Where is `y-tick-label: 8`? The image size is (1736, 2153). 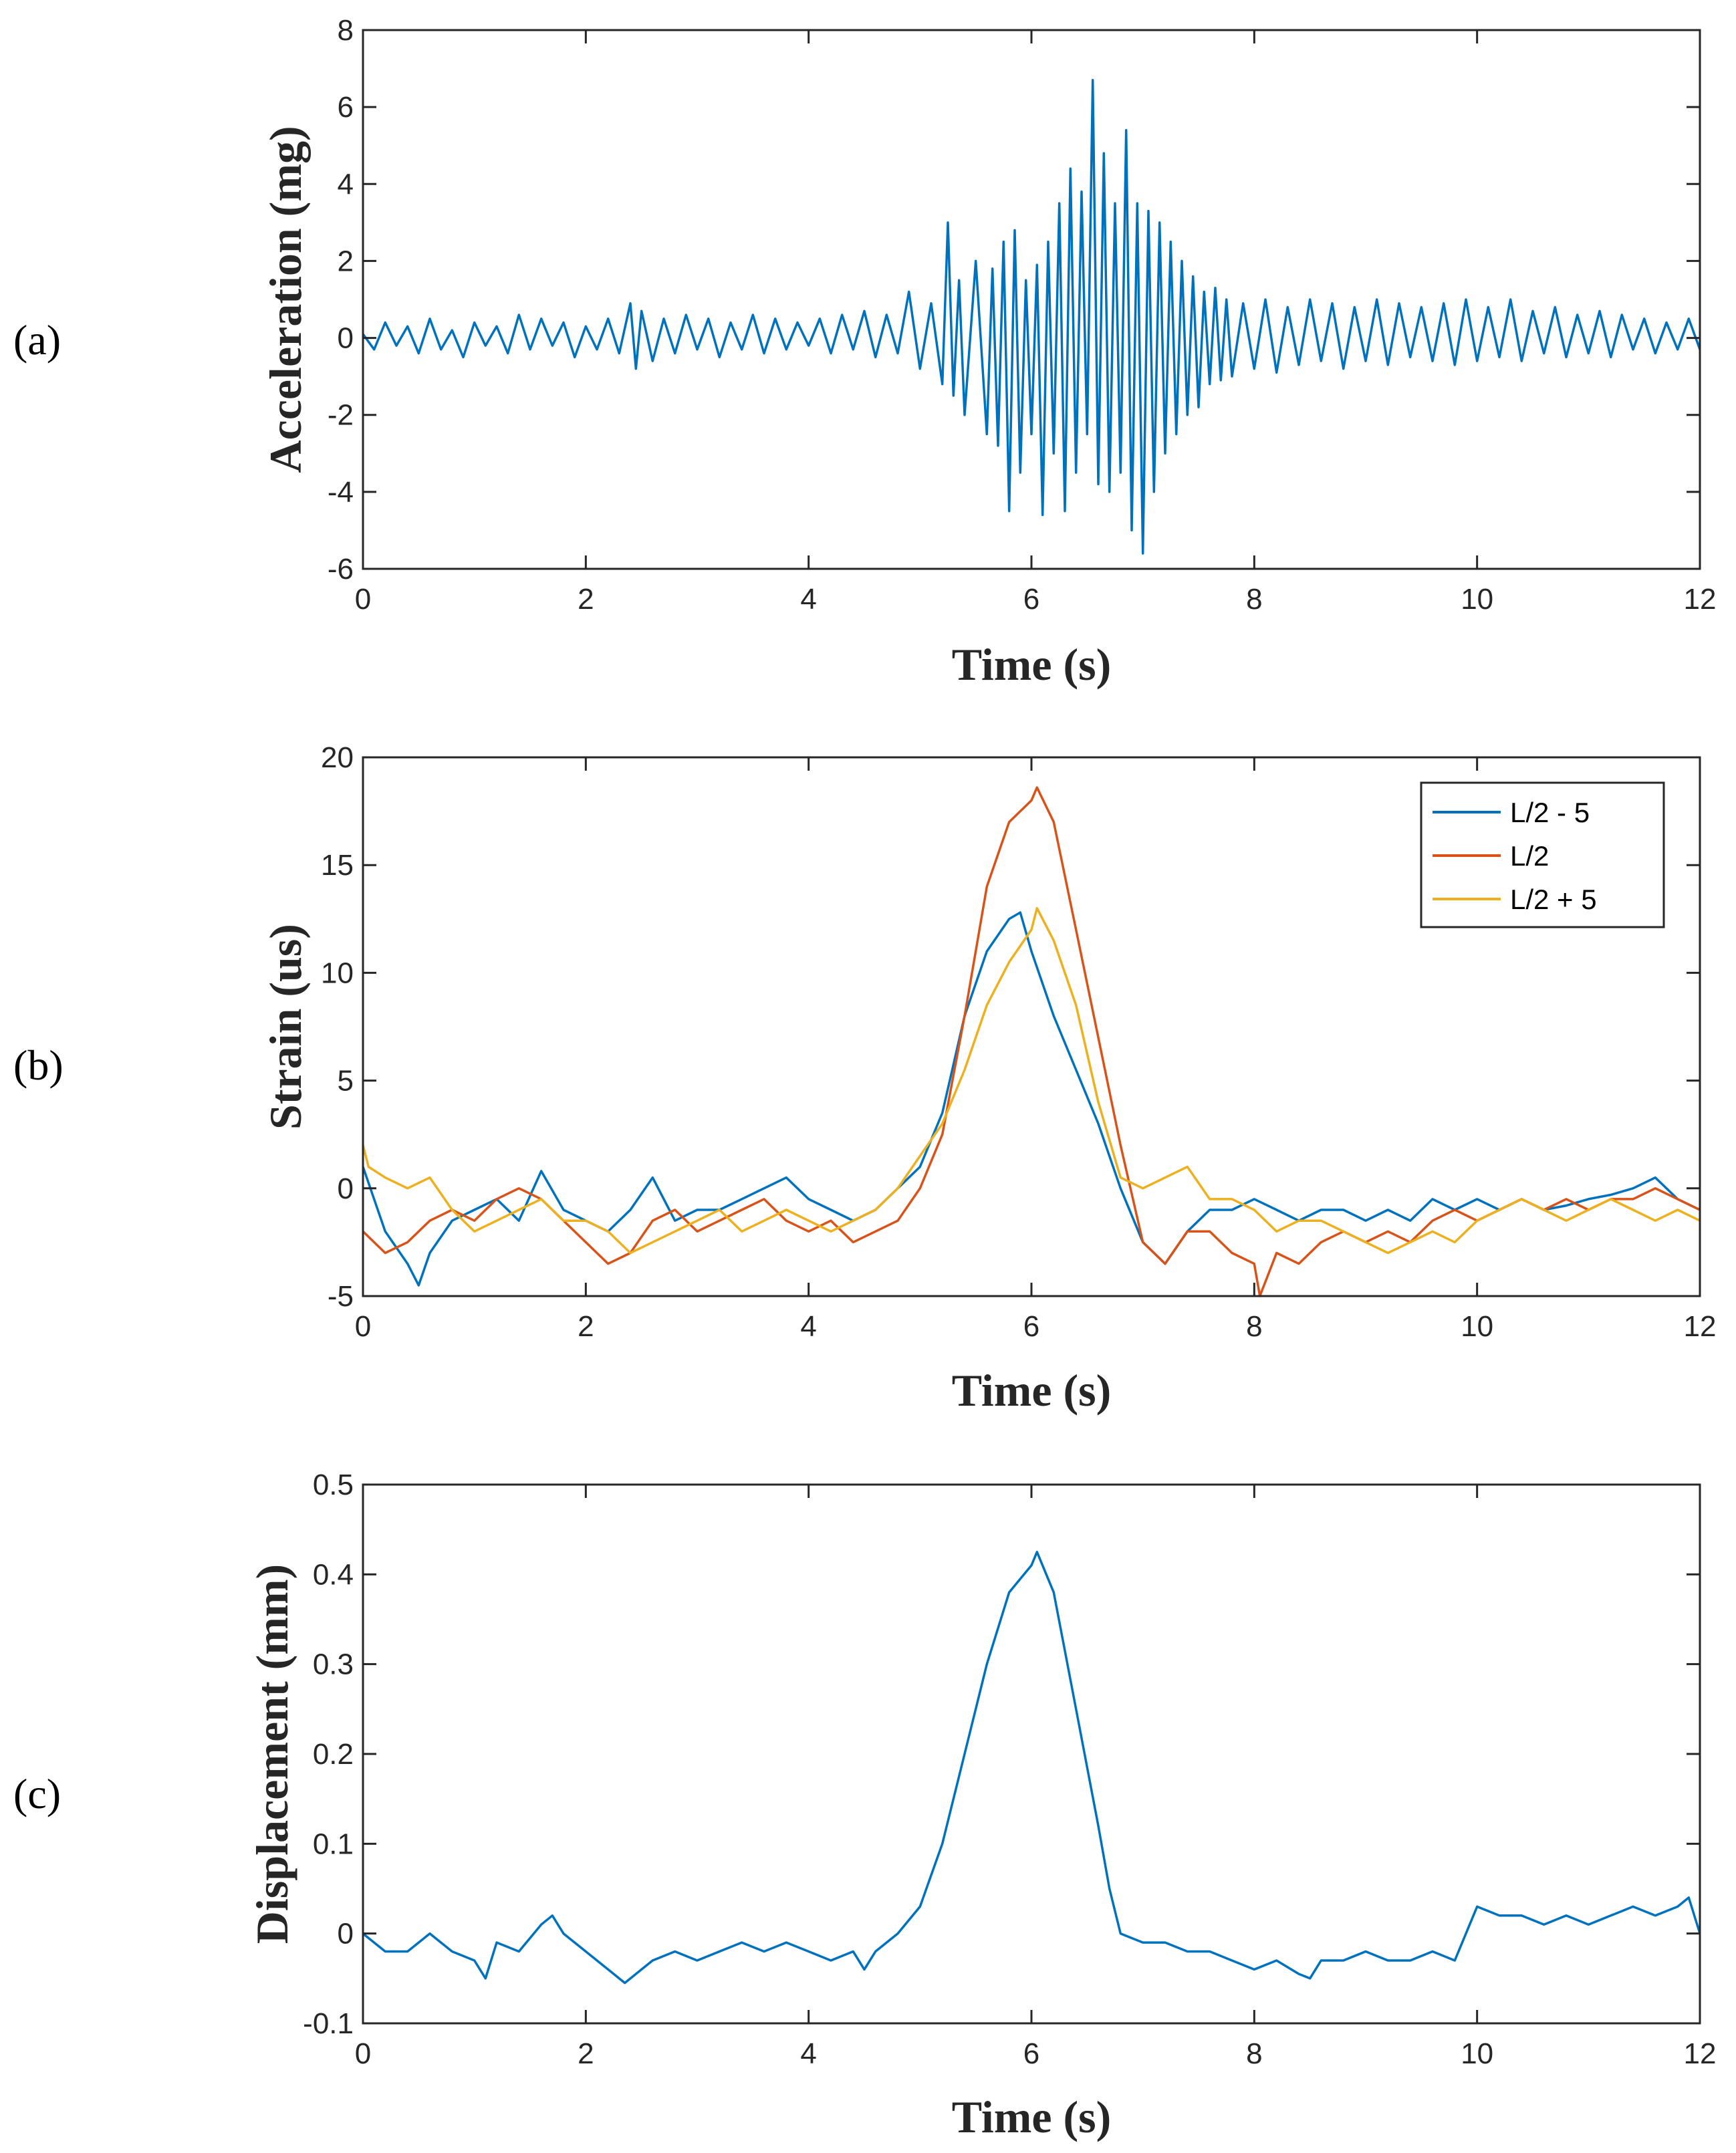 y-tick-label: 8 is located at coordinates (346, 31).